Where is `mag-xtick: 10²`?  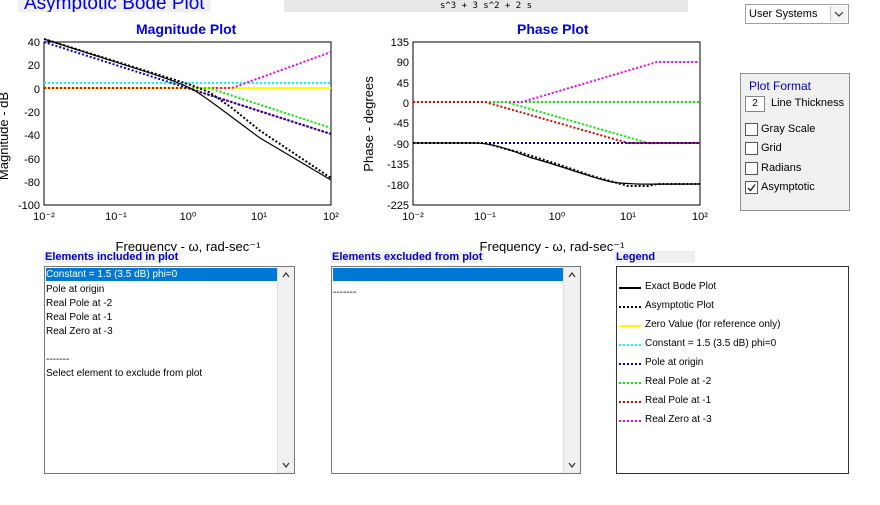 mag-xtick: 10² is located at coordinates (331, 217).